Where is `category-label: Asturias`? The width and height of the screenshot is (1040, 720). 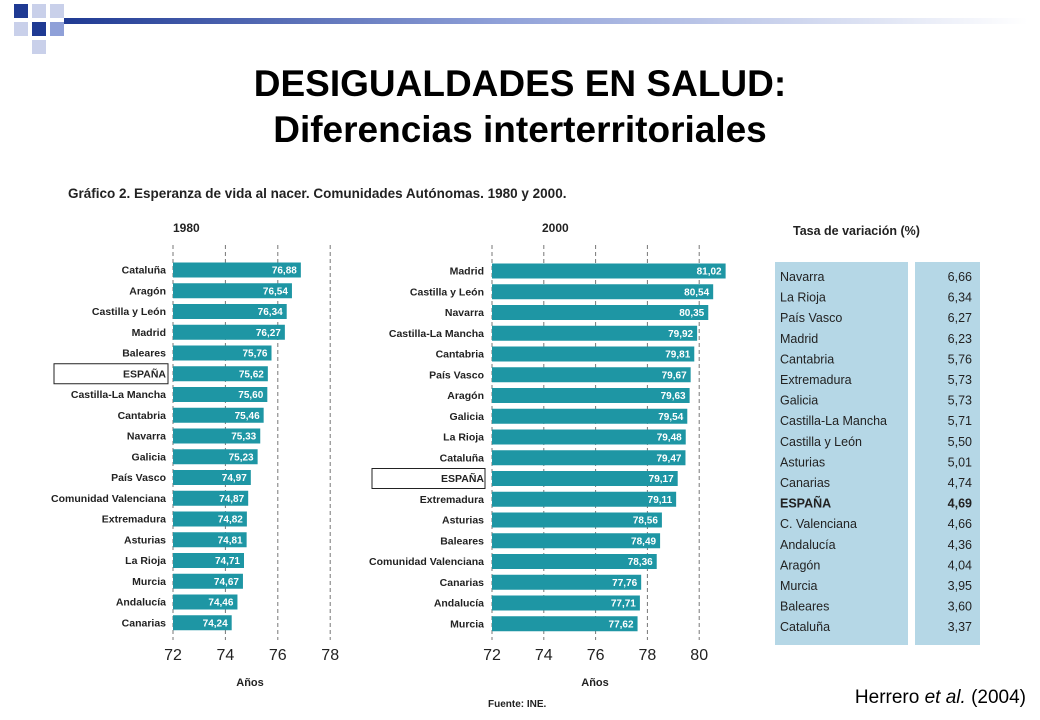 category-label: Asturias is located at coordinates (145, 540).